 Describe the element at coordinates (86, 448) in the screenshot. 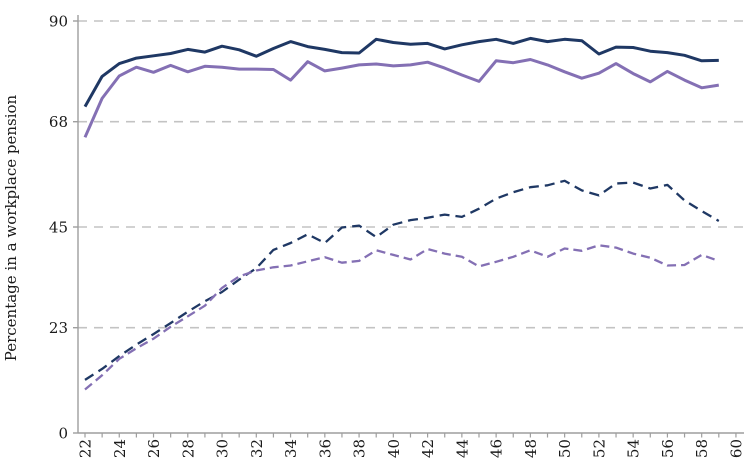

I see `x-tick-label: 22` at that location.